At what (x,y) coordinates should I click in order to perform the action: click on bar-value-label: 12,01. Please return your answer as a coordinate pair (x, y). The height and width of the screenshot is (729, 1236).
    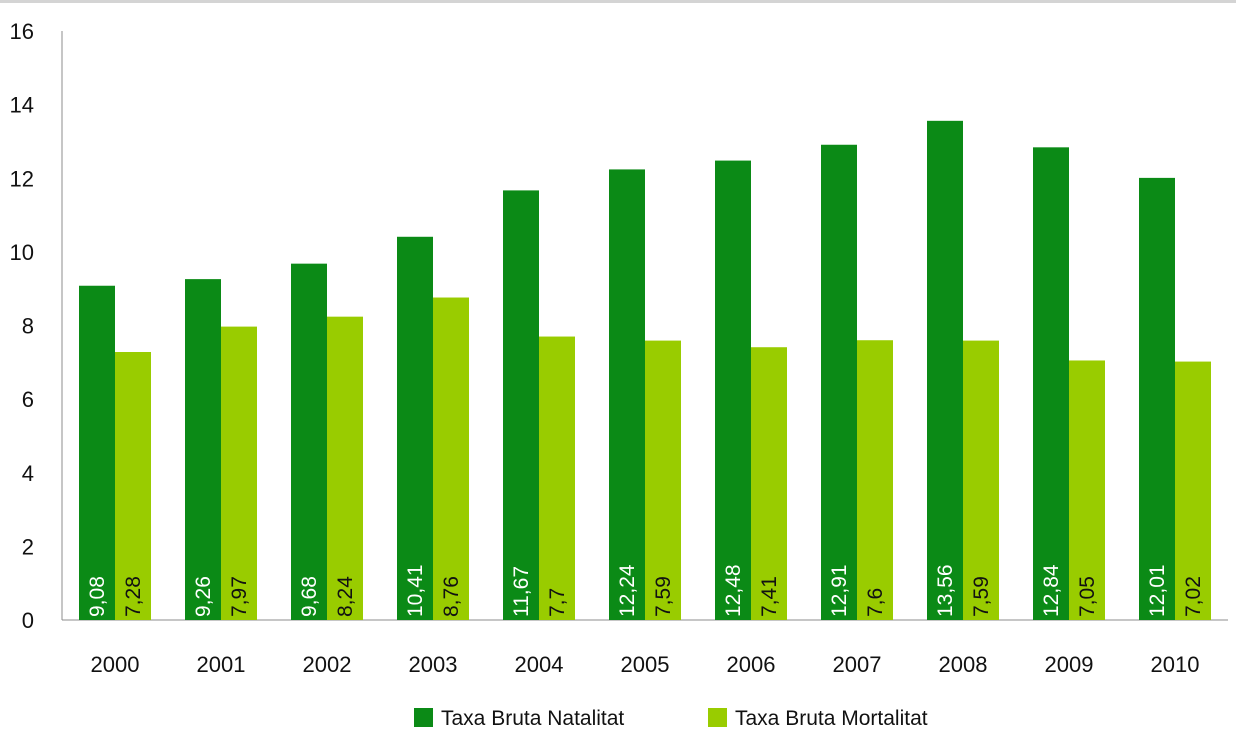
    Looking at the image, I should click on (1157, 590).